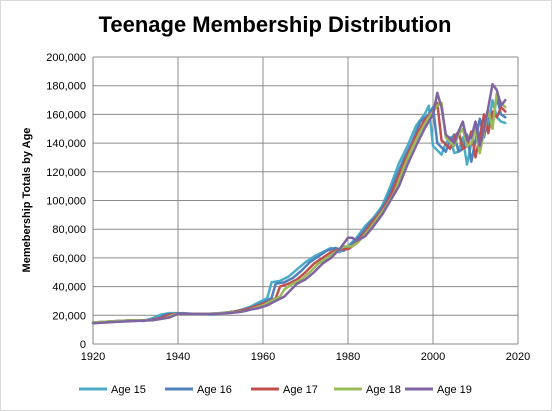 The width and height of the screenshot is (552, 411). I want to click on legend-label: Age 19, so click(454, 390).